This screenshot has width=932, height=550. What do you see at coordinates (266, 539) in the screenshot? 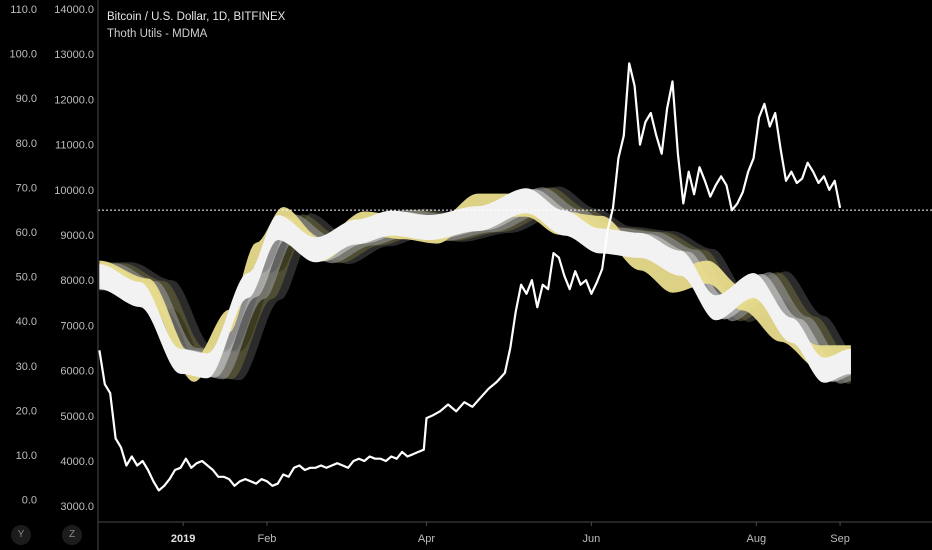
I see `x-tick-label: Feb` at bounding box center [266, 539].